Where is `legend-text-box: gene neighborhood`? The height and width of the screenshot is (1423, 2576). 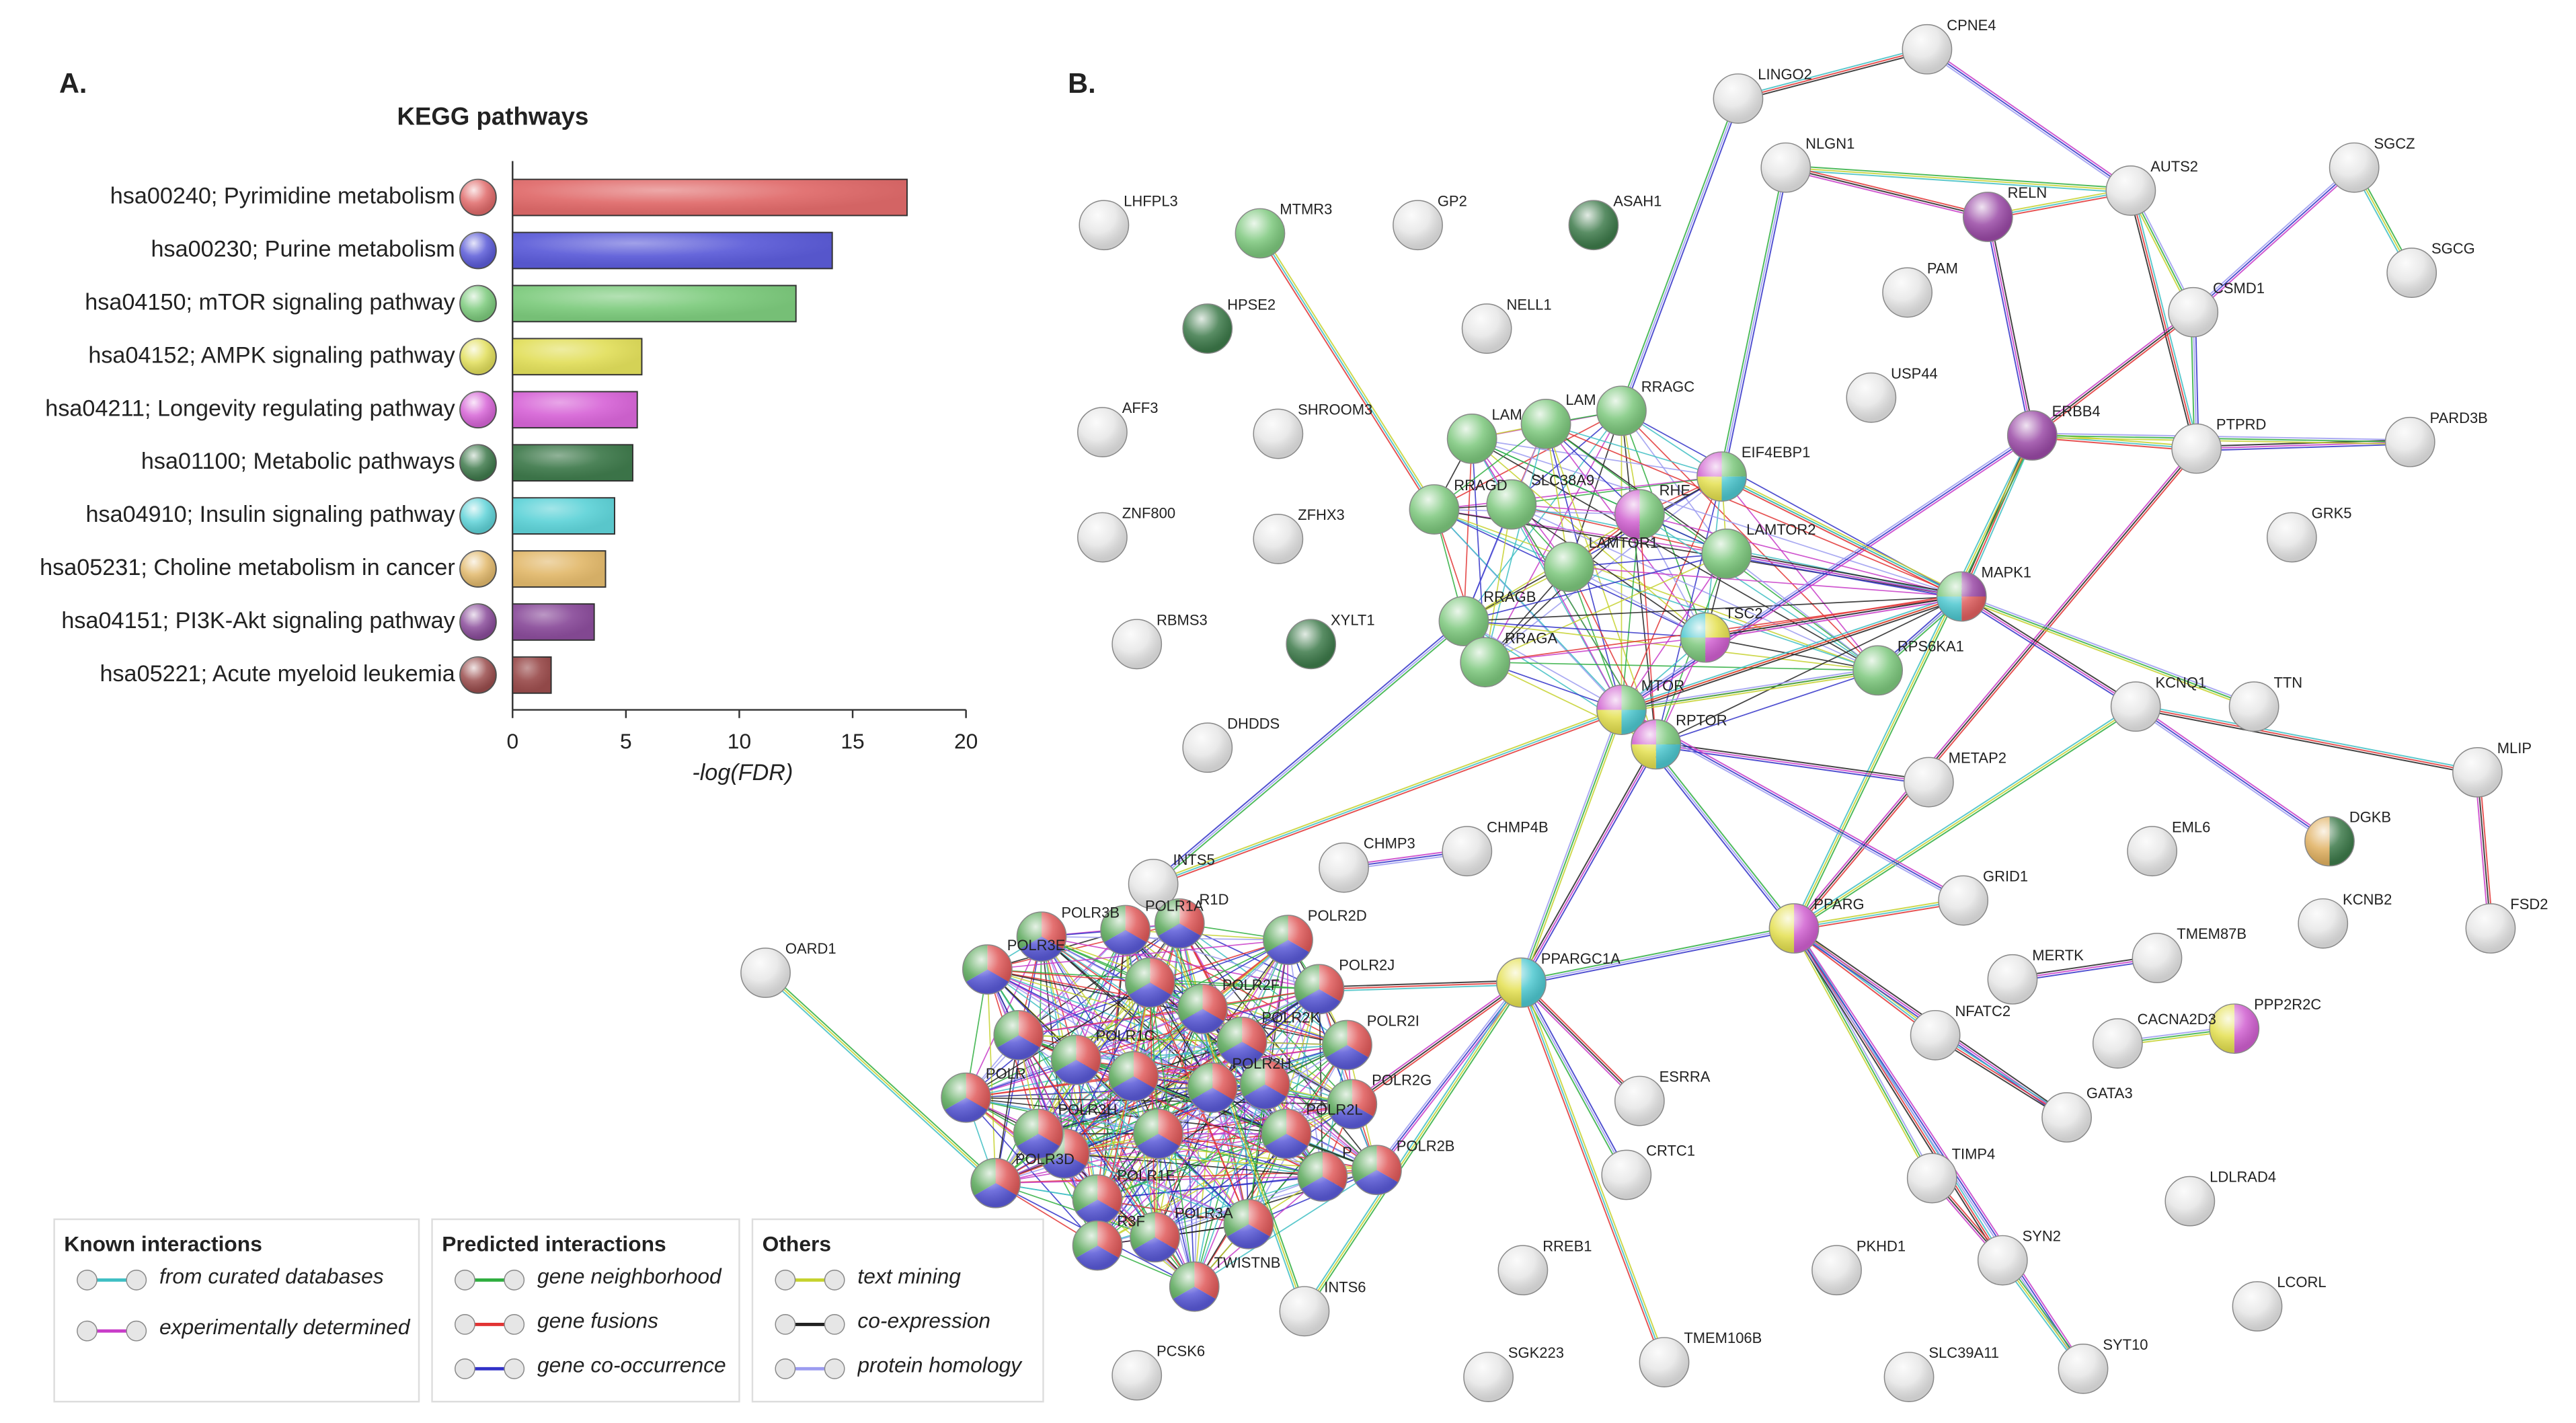
legend-text-box: gene neighborhood is located at coordinates (629, 1277).